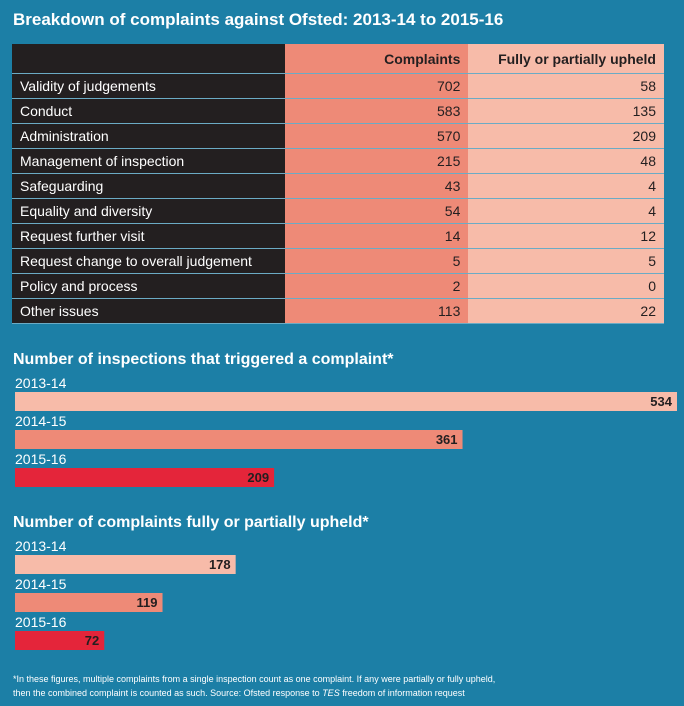  Describe the element at coordinates (566, 311) in the screenshot. I see `row-upheld: 22` at that location.